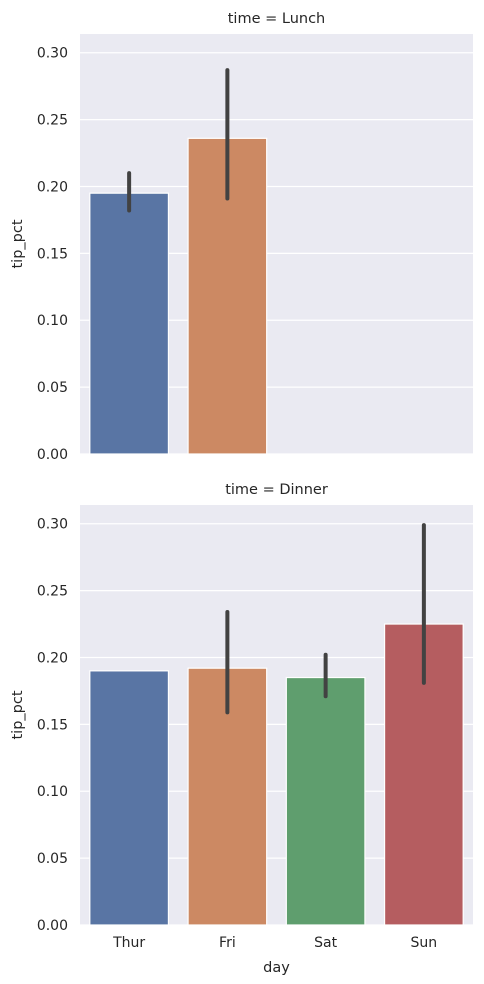  Describe the element at coordinates (276, 490) in the screenshot. I see `panel-title: time = Dinner` at that location.